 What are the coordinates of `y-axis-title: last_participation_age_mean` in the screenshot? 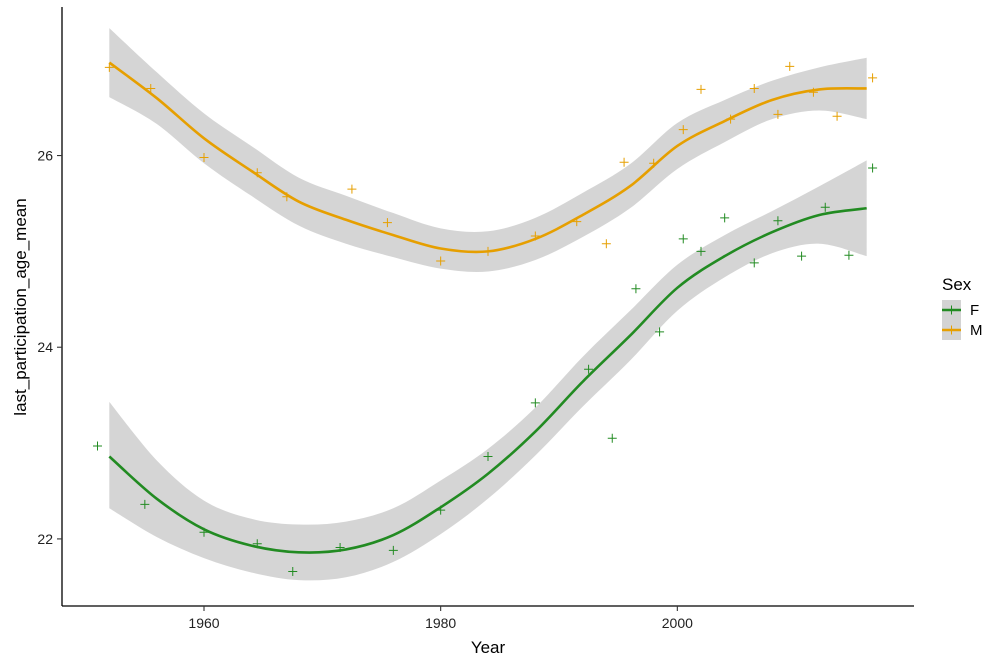 It's located at (20, 306).